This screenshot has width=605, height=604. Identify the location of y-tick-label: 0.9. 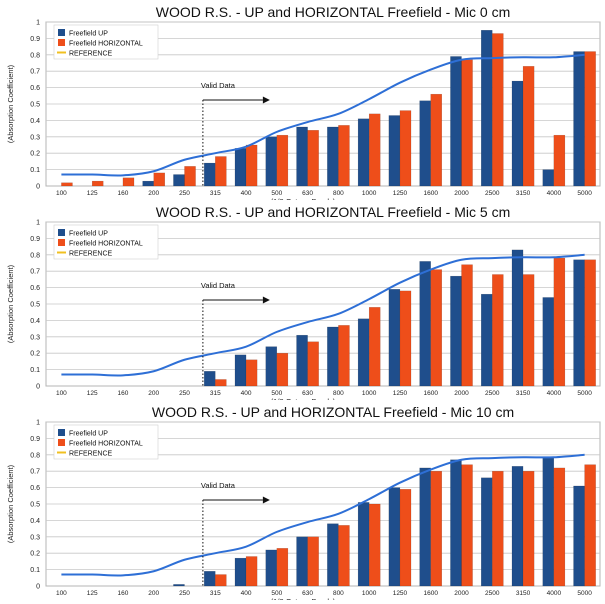
(35, 439).